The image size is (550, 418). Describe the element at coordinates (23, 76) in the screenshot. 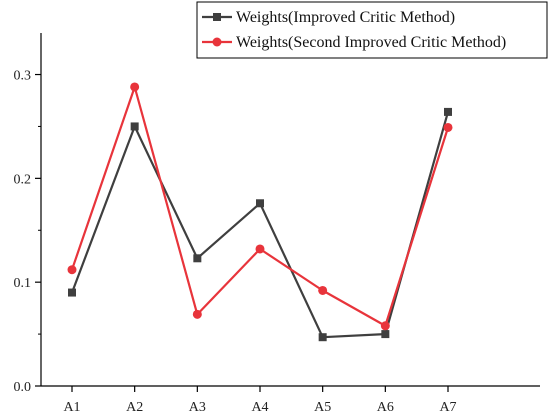

I see `y-tick-label: 0.3` at that location.